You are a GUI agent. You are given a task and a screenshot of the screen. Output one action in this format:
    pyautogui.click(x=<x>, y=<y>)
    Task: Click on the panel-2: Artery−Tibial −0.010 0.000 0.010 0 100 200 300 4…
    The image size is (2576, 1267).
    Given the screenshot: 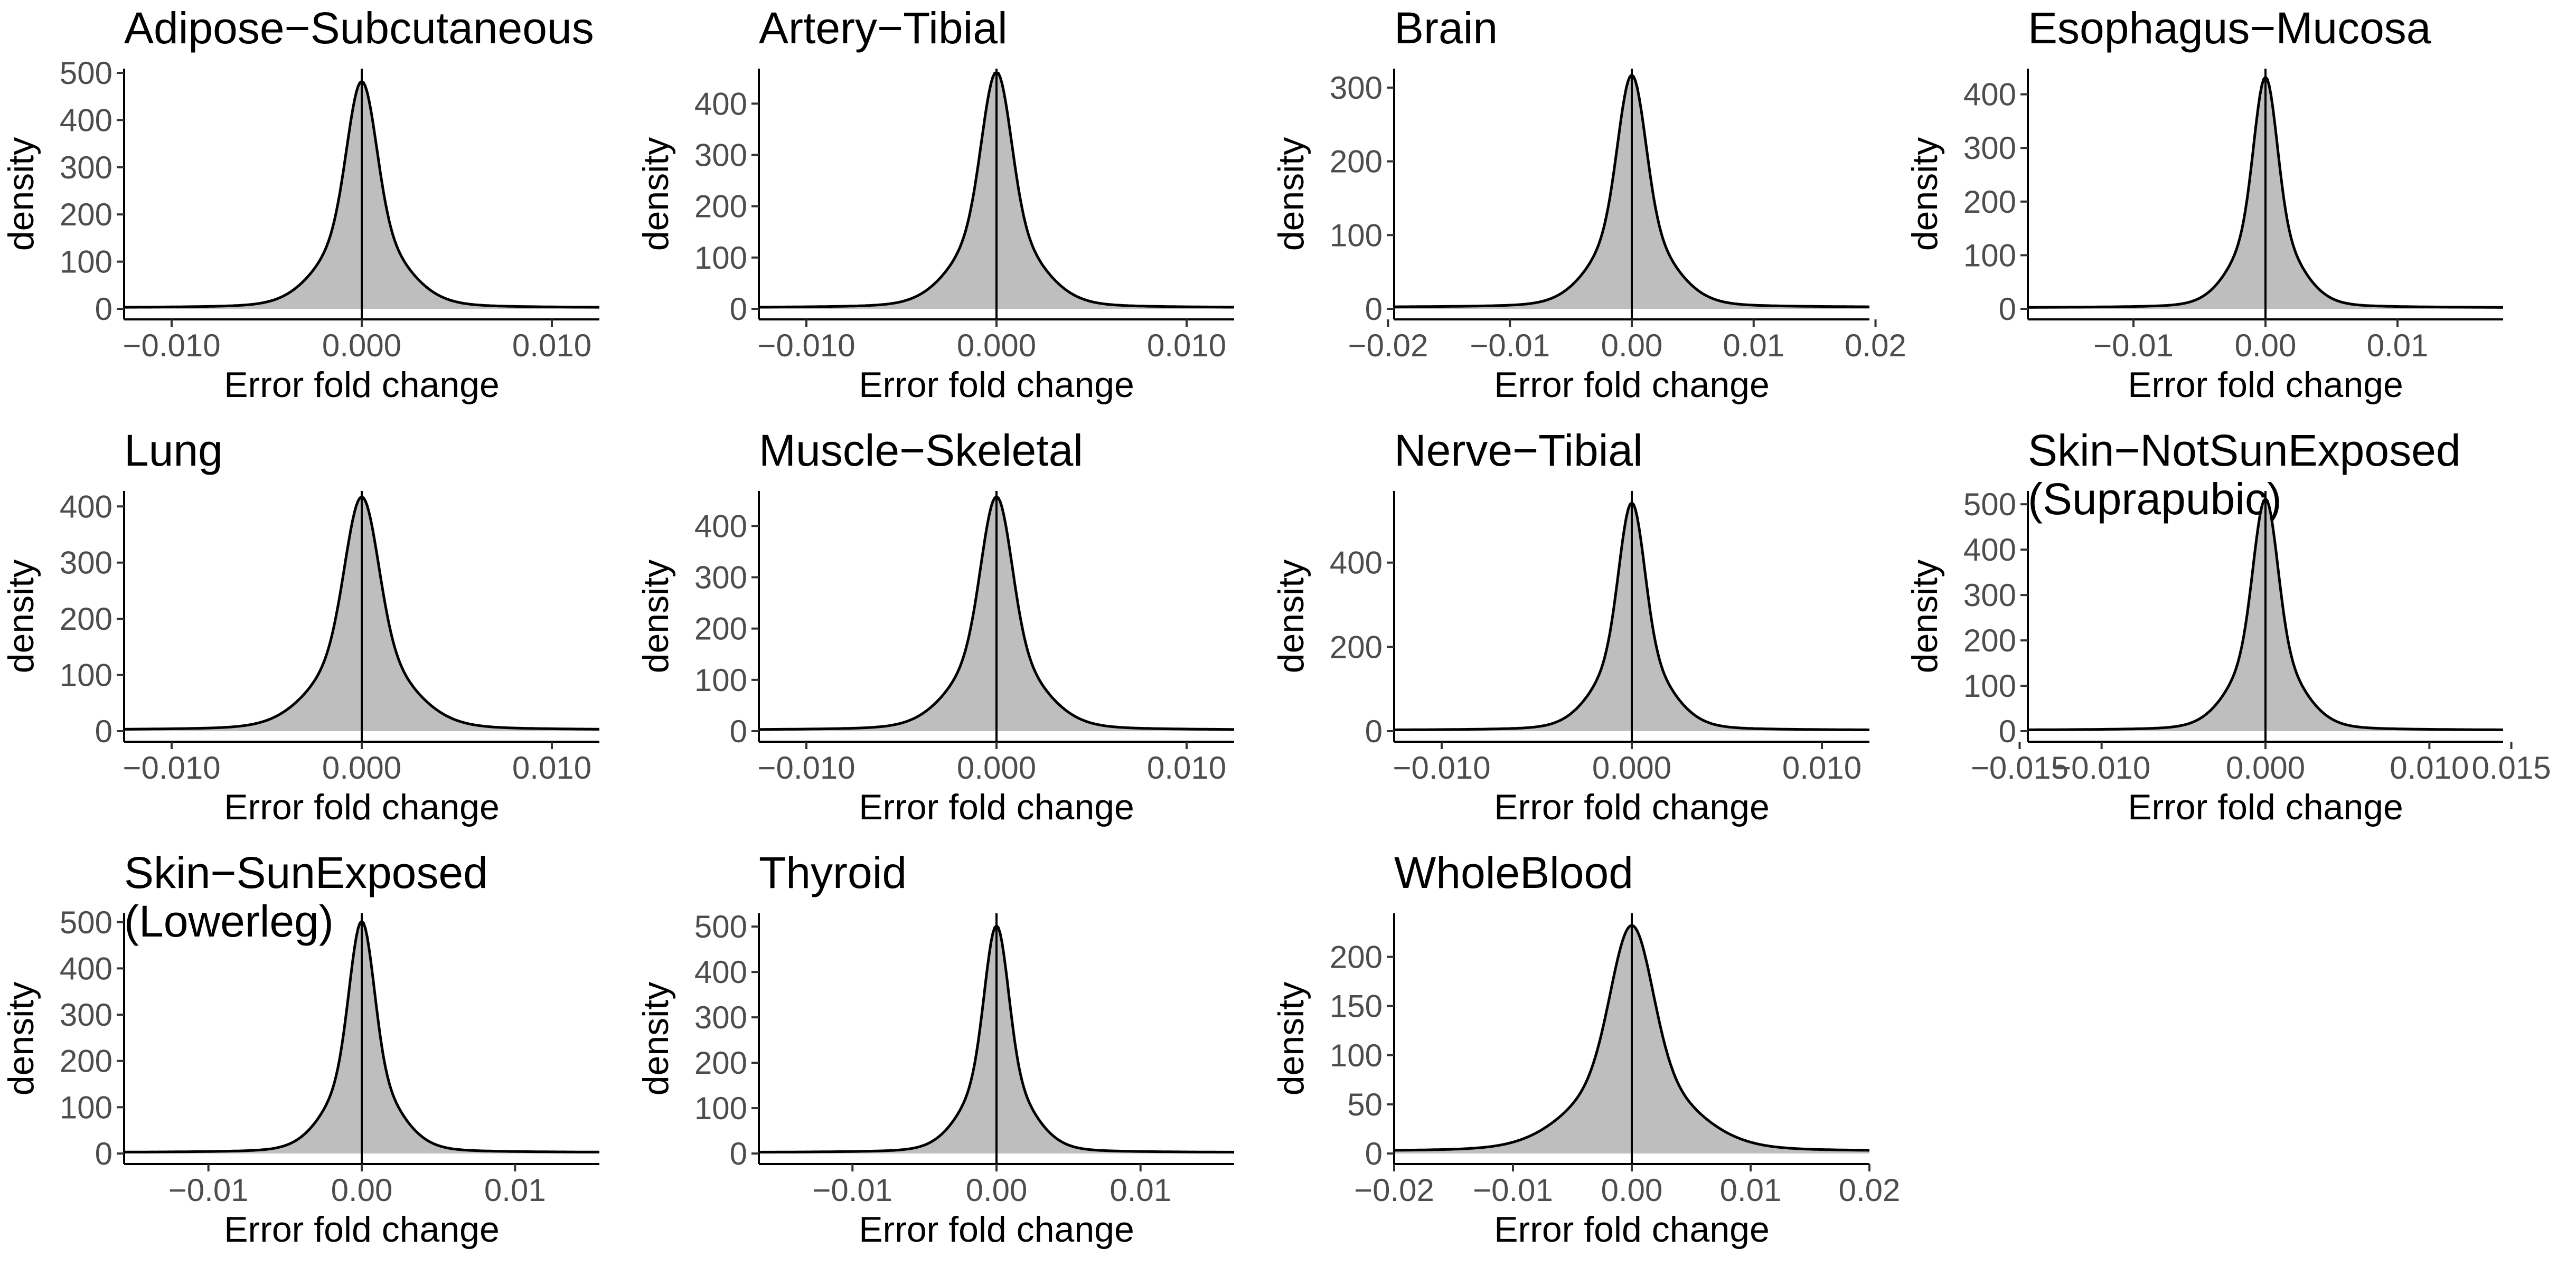 What is the action you would take?
    pyautogui.click(x=935, y=204)
    